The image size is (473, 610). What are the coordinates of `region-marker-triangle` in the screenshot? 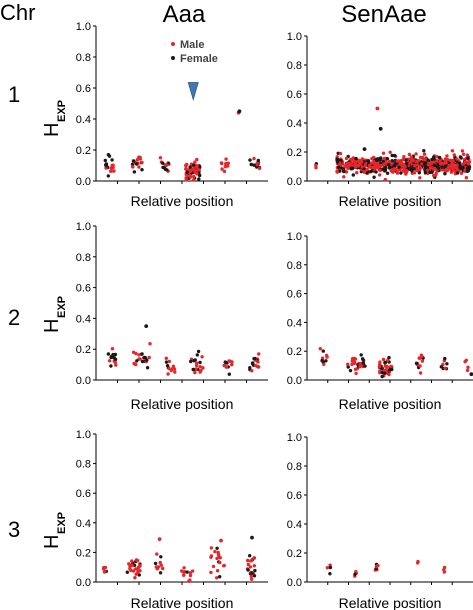 It's located at (193, 91).